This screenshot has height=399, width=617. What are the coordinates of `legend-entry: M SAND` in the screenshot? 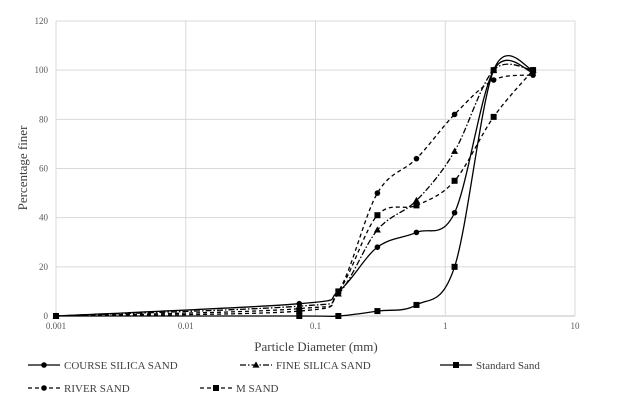 It's located at (239, 389).